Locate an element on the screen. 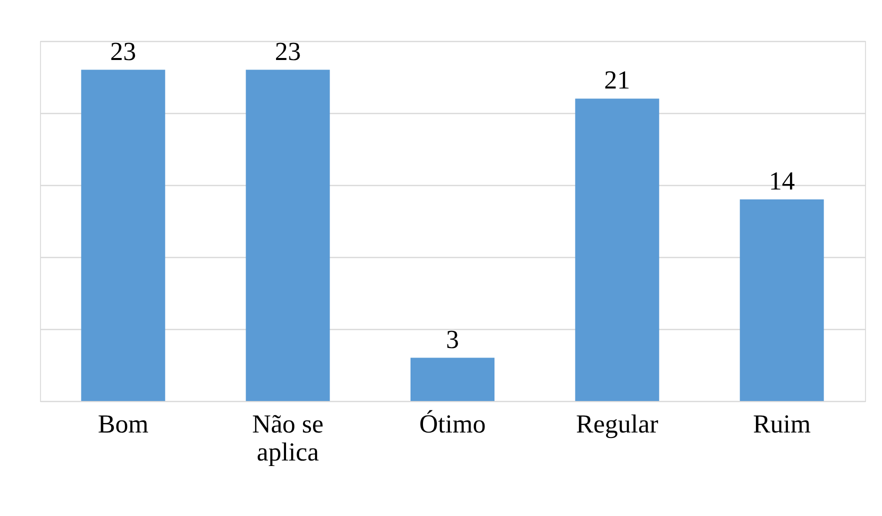  x-tick-label: Bom is located at coordinates (123, 424).